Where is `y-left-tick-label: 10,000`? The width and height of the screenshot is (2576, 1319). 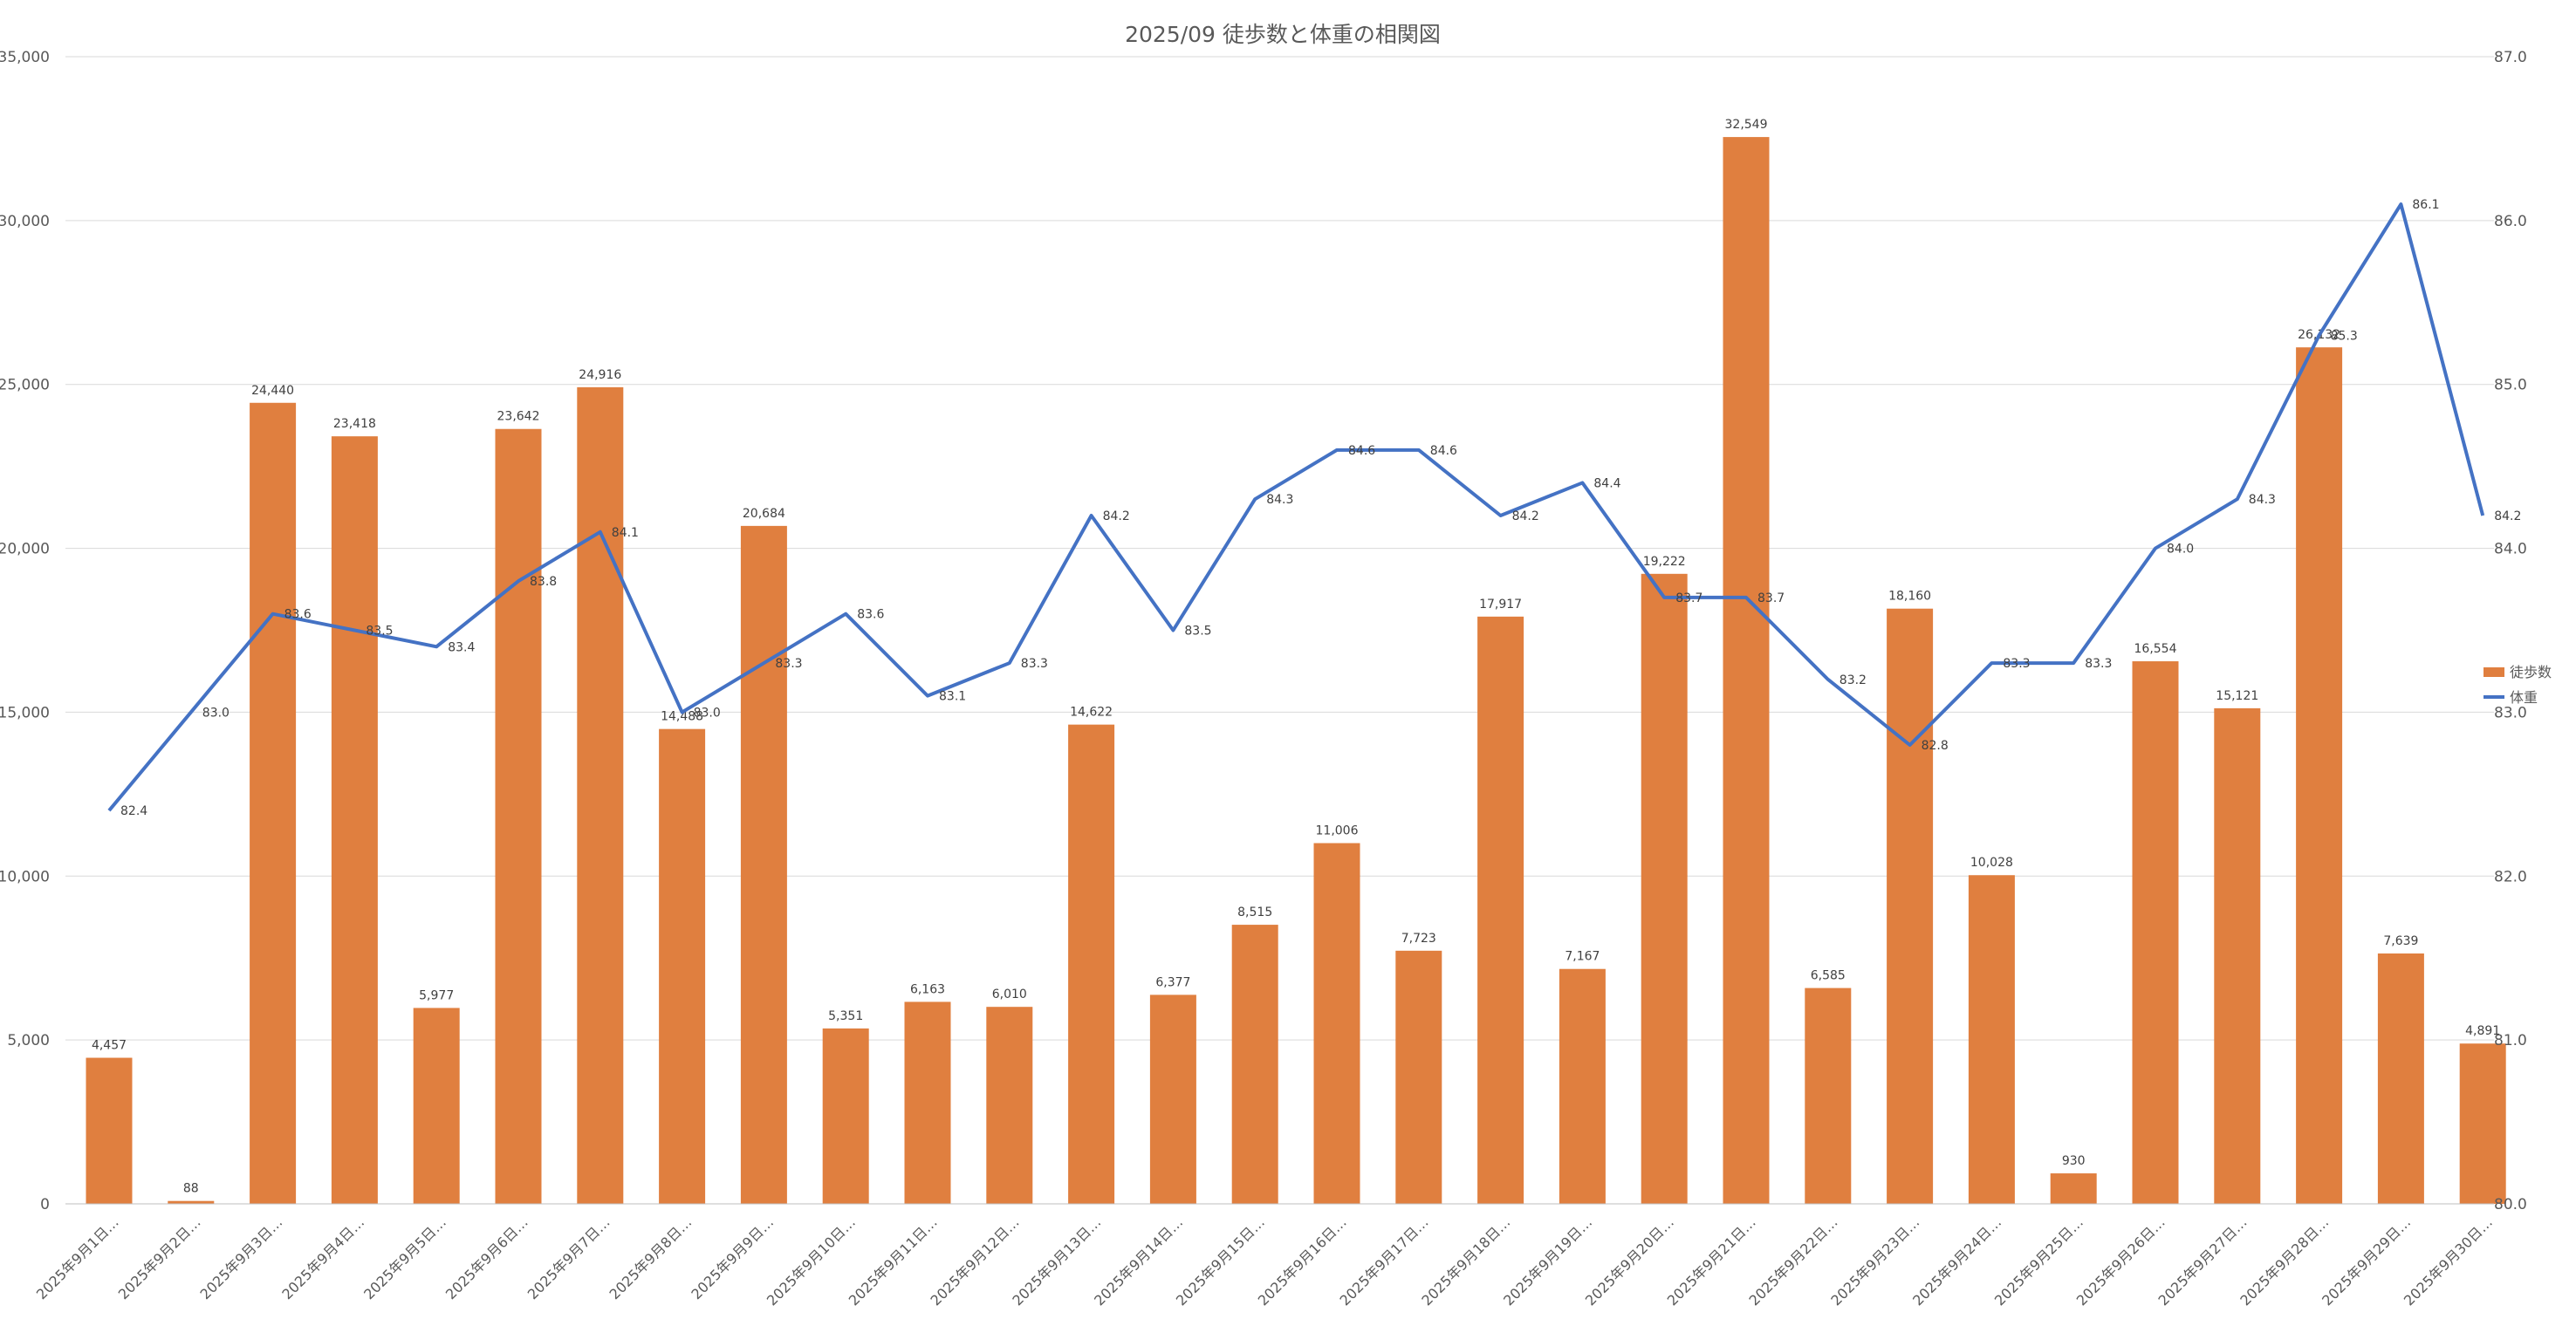 y-left-tick-label: 10,000 is located at coordinates (25, 876).